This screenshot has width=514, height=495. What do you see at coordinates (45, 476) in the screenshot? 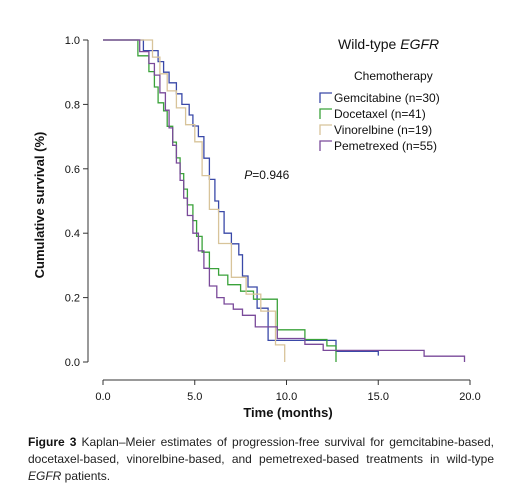
I see `caption-italic: EGFR` at bounding box center [45, 476].